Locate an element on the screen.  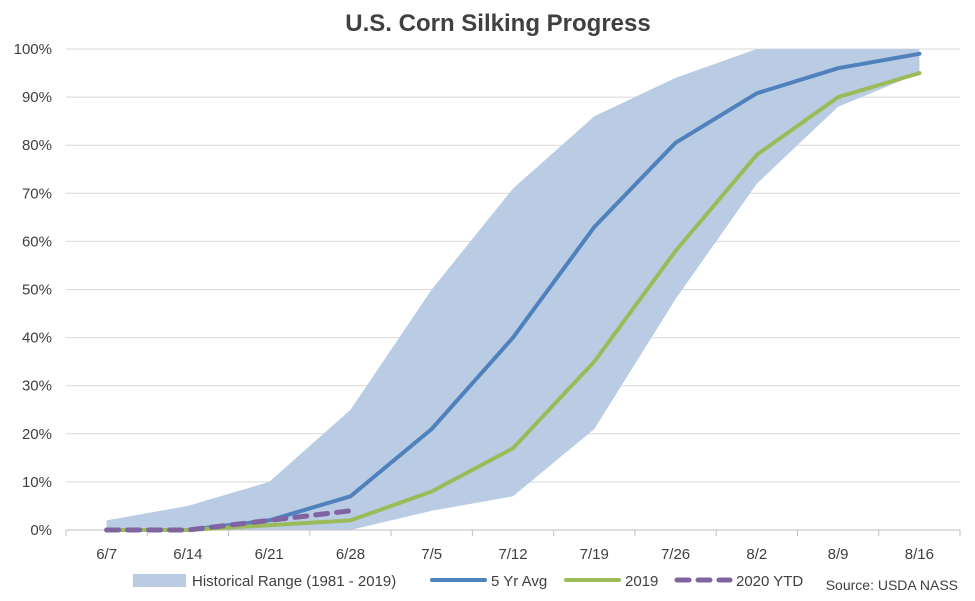
x-tick-label: 8/2 is located at coordinates (756, 554).